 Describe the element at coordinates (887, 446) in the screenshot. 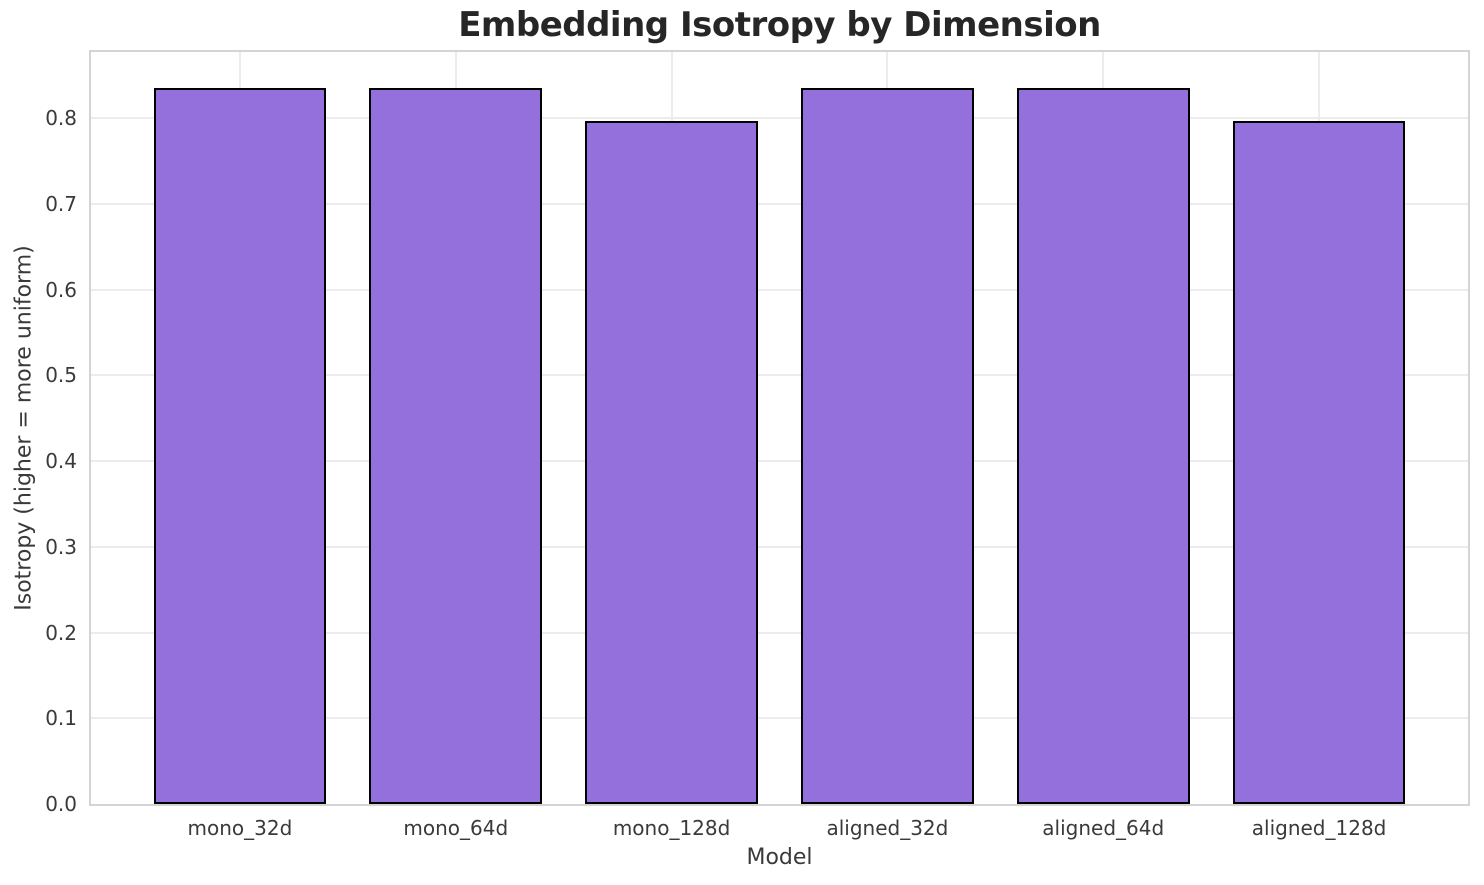

I see `bar-aligned_32d` at that location.